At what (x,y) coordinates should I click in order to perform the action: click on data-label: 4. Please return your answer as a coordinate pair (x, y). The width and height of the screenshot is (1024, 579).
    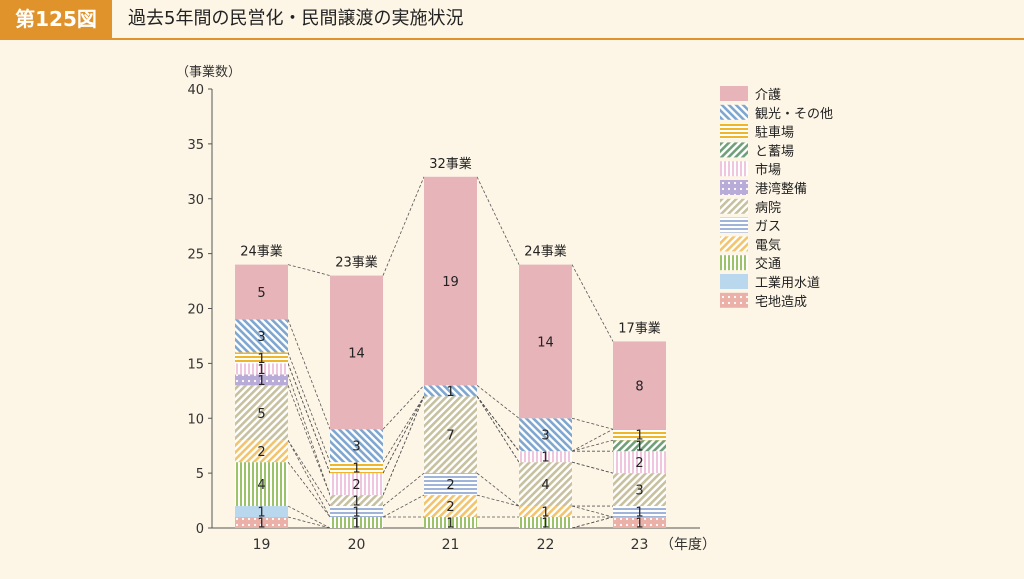
    Looking at the image, I should click on (261, 485).